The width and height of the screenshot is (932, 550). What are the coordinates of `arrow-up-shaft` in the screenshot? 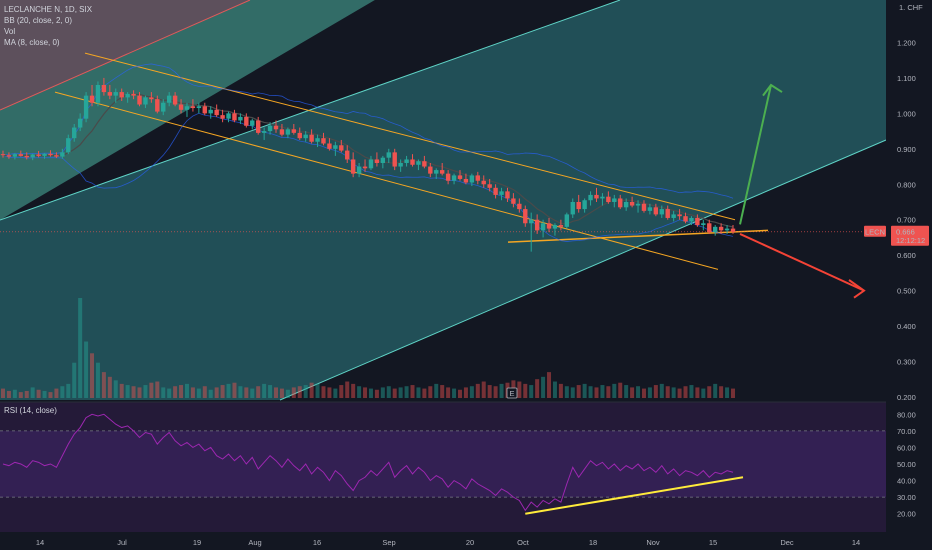 It's located at (755, 154).